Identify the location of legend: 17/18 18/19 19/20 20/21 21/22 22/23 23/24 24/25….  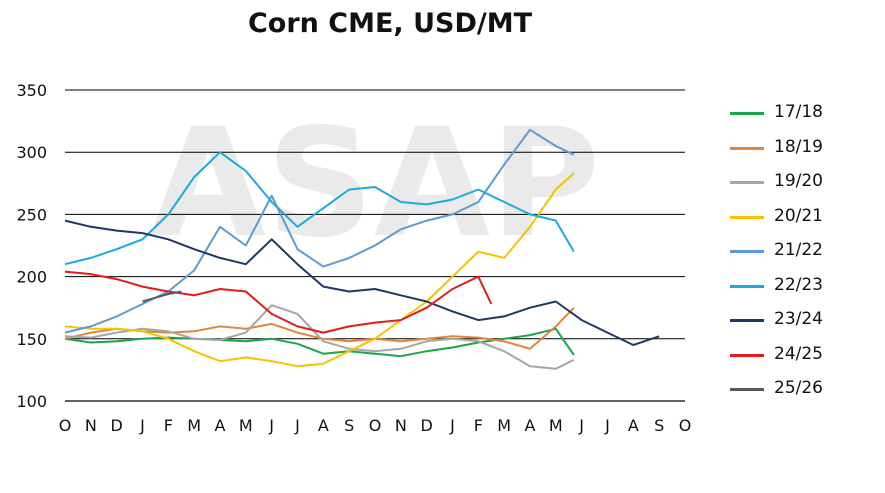
(805, 255).